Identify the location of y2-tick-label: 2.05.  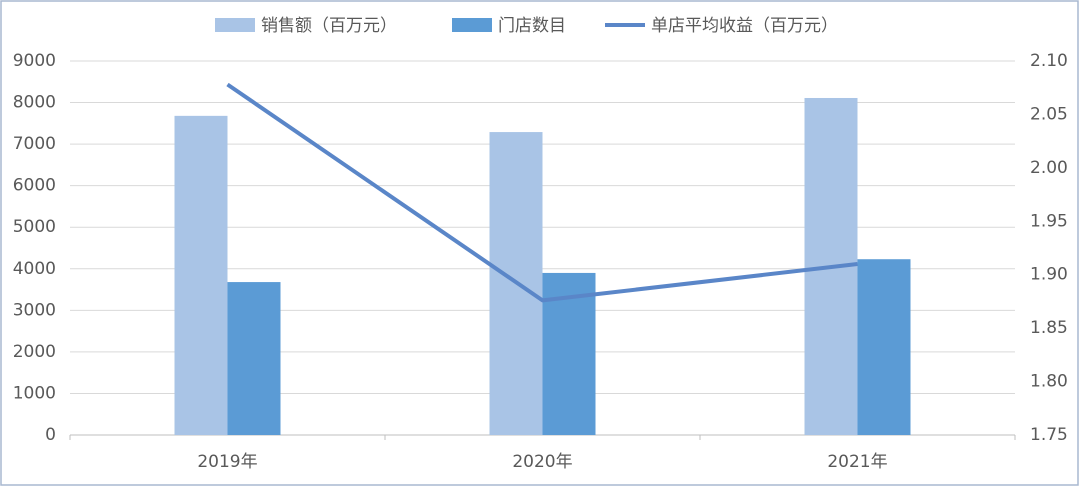
(1049, 114).